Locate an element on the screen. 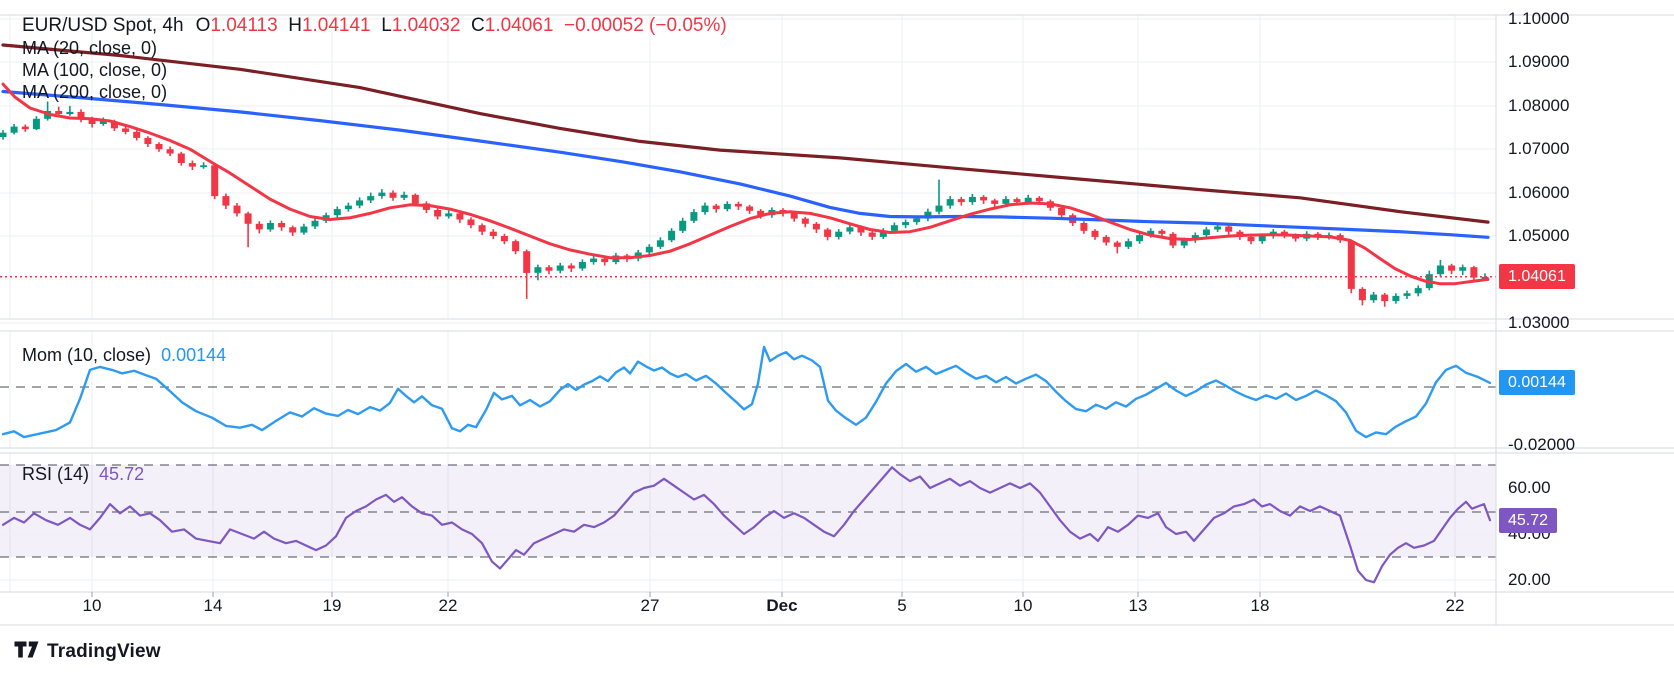 Image resolution: width=1674 pixels, height=674 pixels. time-axis-label: 18 is located at coordinates (1260, 605).